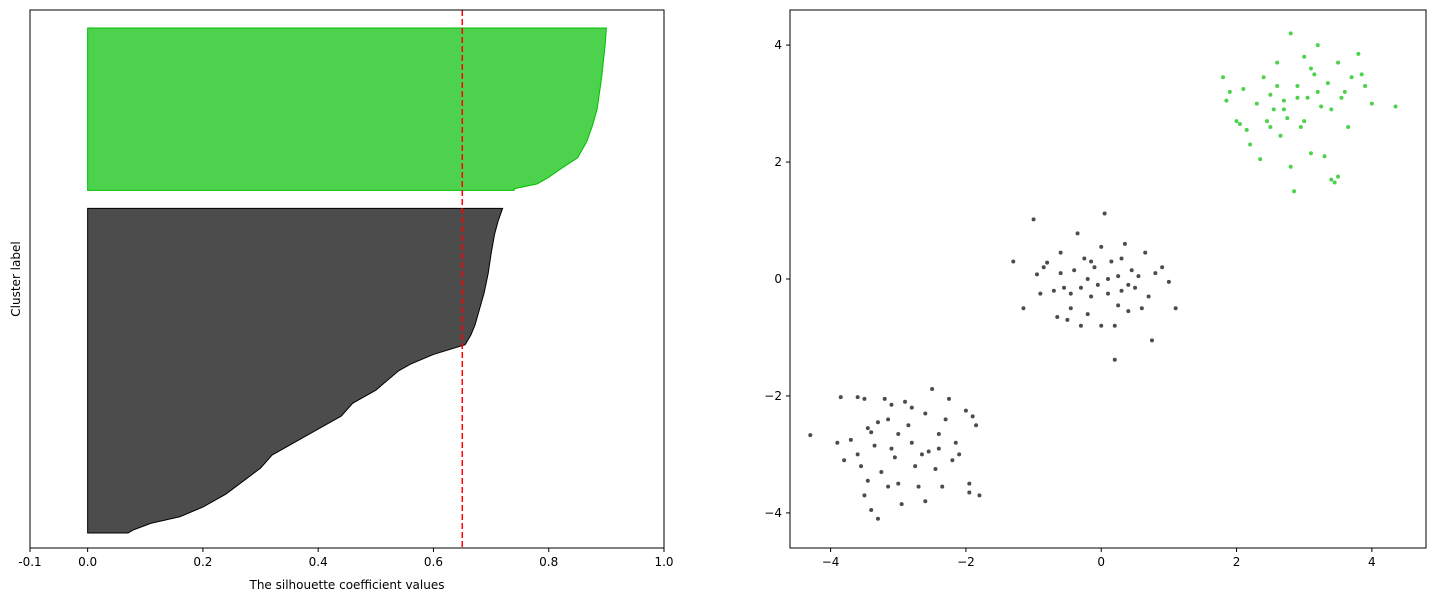 The width and height of the screenshot is (1434, 602). Describe the element at coordinates (346, 558) in the screenshot. I see `silhouette-x-ticks: -0.1 0.0 0.2 0.4 0.6 0.8 1.0` at that location.